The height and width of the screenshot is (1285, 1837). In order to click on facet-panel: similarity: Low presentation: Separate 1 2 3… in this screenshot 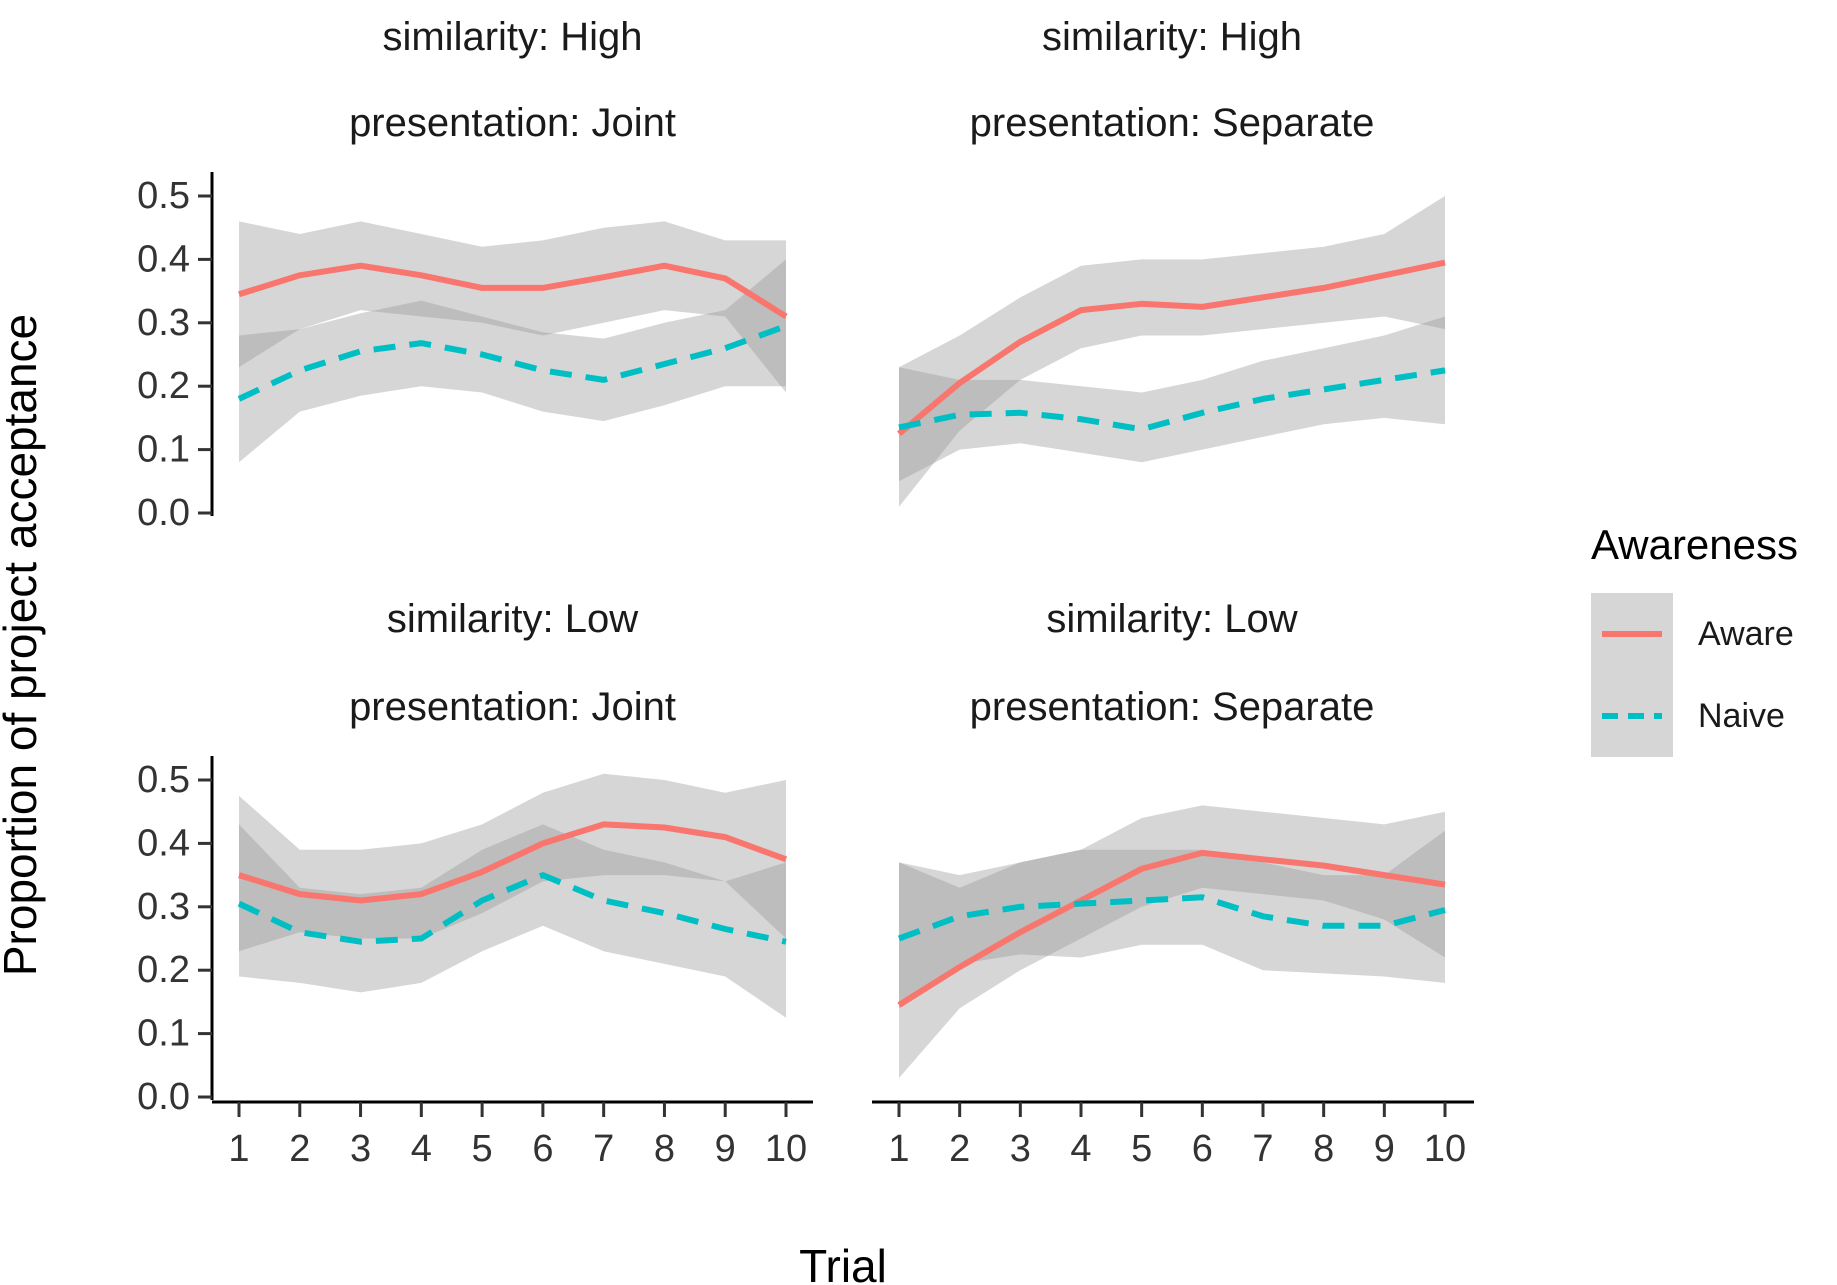, I will do `click(1173, 883)`.